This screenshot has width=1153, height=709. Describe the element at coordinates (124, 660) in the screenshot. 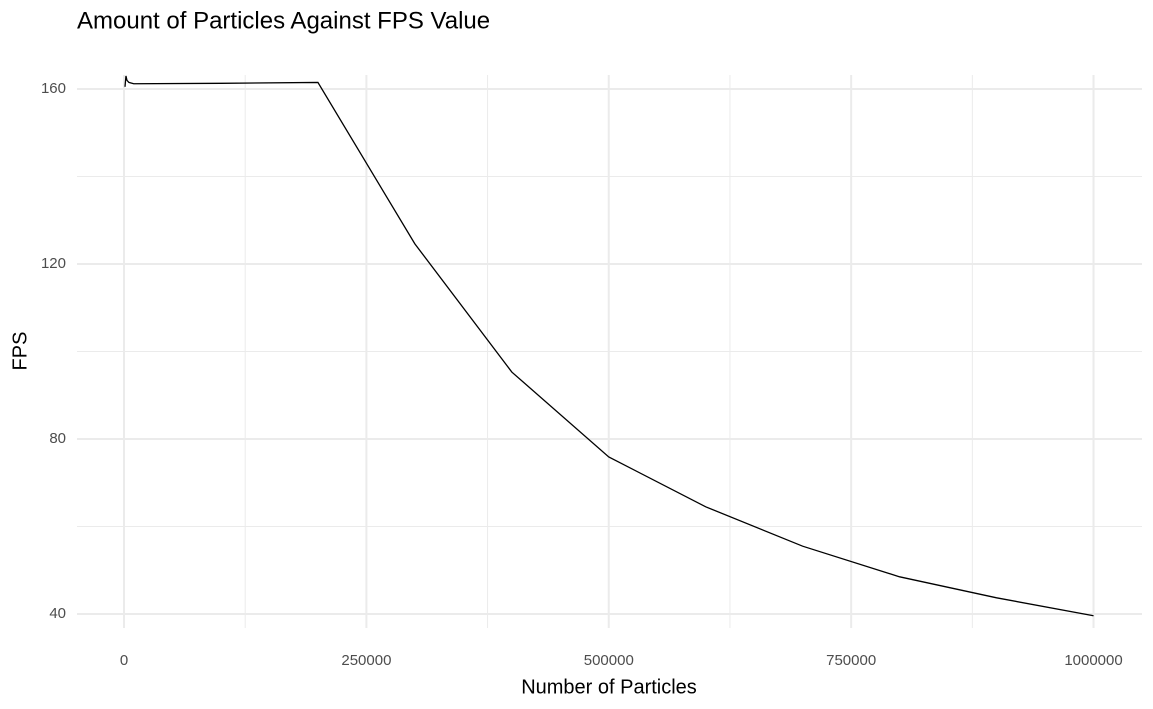

I see `x-tick-label: 0` at that location.